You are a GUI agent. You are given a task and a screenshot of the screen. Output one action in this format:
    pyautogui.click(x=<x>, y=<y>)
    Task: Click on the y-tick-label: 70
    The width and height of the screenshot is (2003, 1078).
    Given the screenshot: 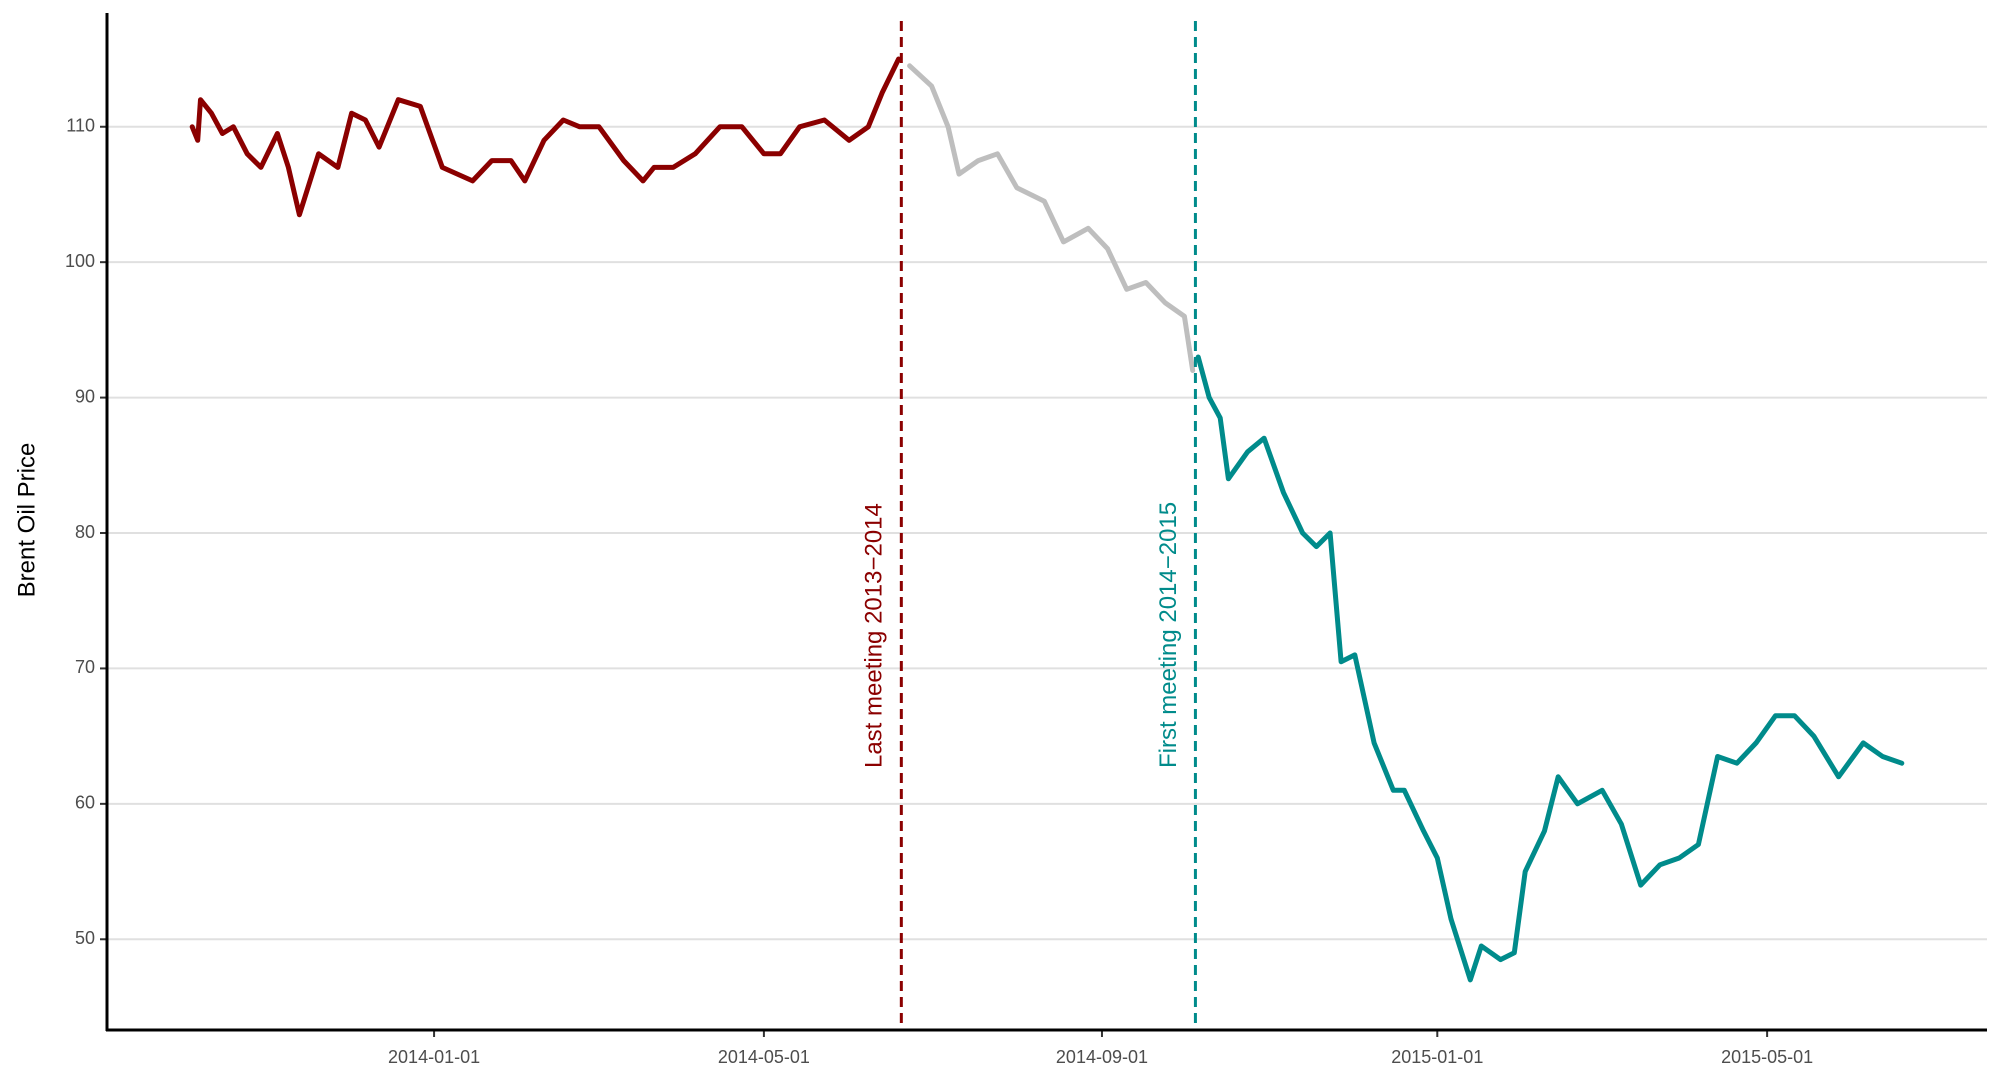 What is the action you would take?
    pyautogui.click(x=85, y=667)
    